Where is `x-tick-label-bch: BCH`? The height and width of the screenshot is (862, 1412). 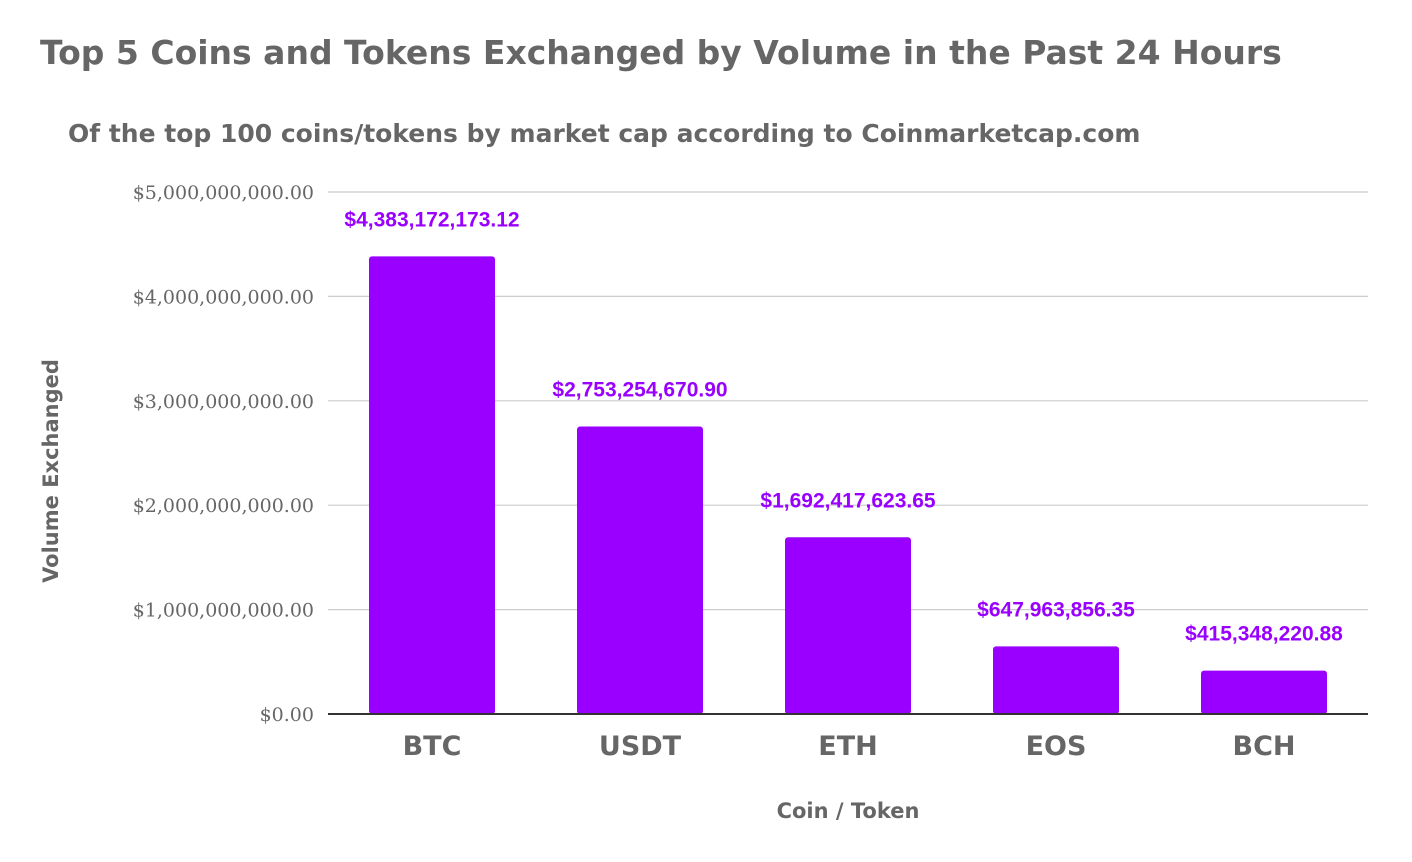
x-tick-label-bch: BCH is located at coordinates (1264, 746).